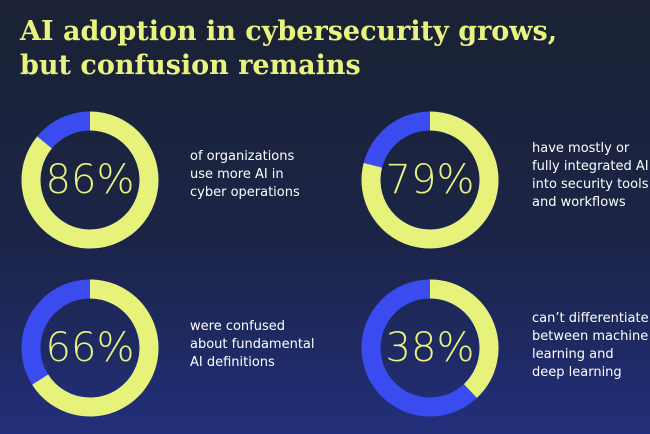 The width and height of the screenshot is (650, 434). What do you see at coordinates (245, 192) in the screenshot?
I see `caption-line: cyber operations` at bounding box center [245, 192].